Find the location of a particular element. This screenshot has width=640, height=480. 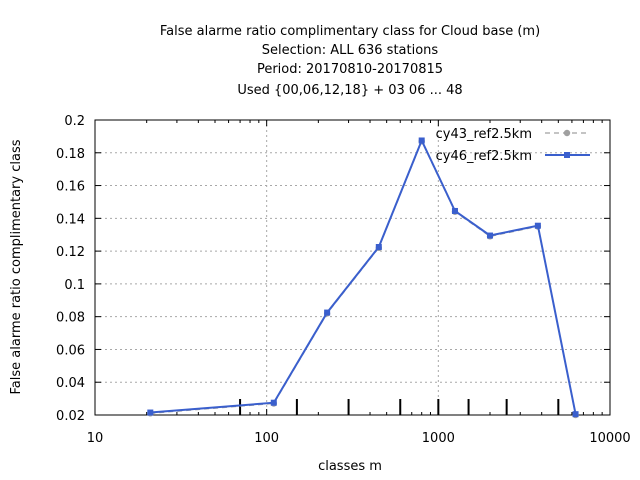

y-tick-label: 0.12 is located at coordinates (70, 252).